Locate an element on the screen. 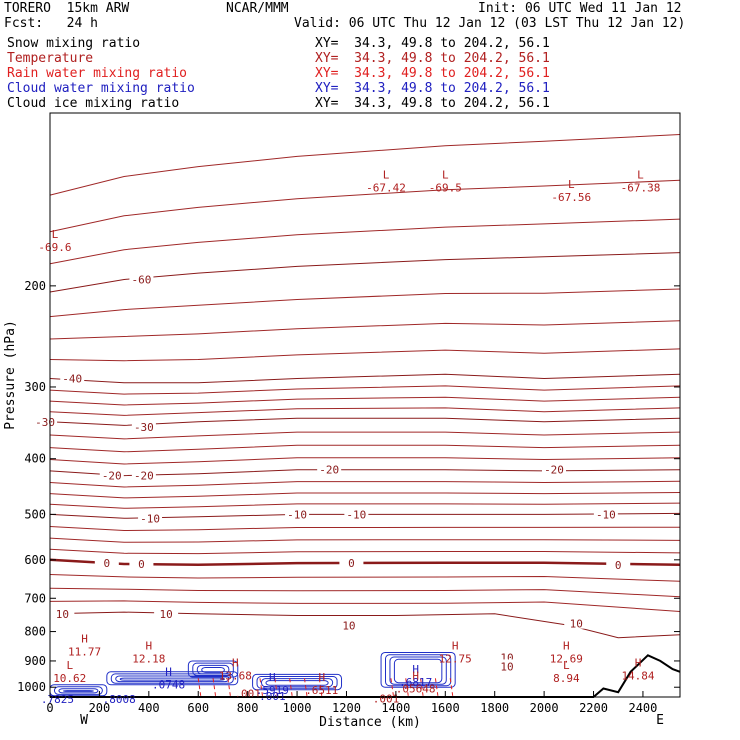  legend-xy-cloud-ice: XY= 34.3, 49.8 to 204.2, 56.1 is located at coordinates (432, 103).